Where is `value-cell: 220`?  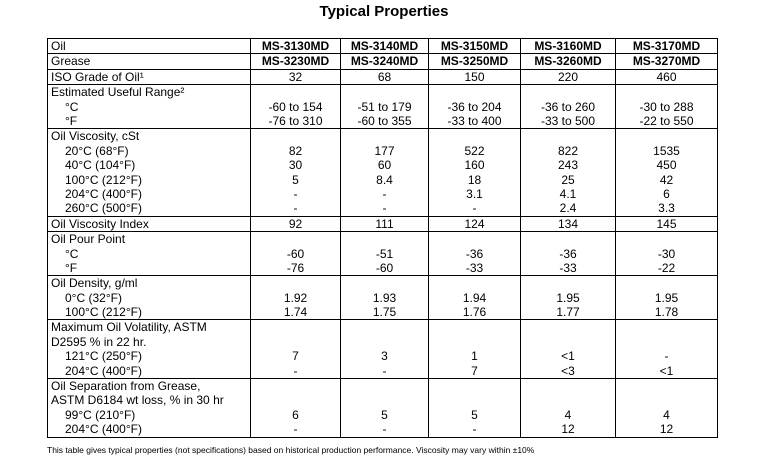 value-cell: 220 is located at coordinates (568, 77).